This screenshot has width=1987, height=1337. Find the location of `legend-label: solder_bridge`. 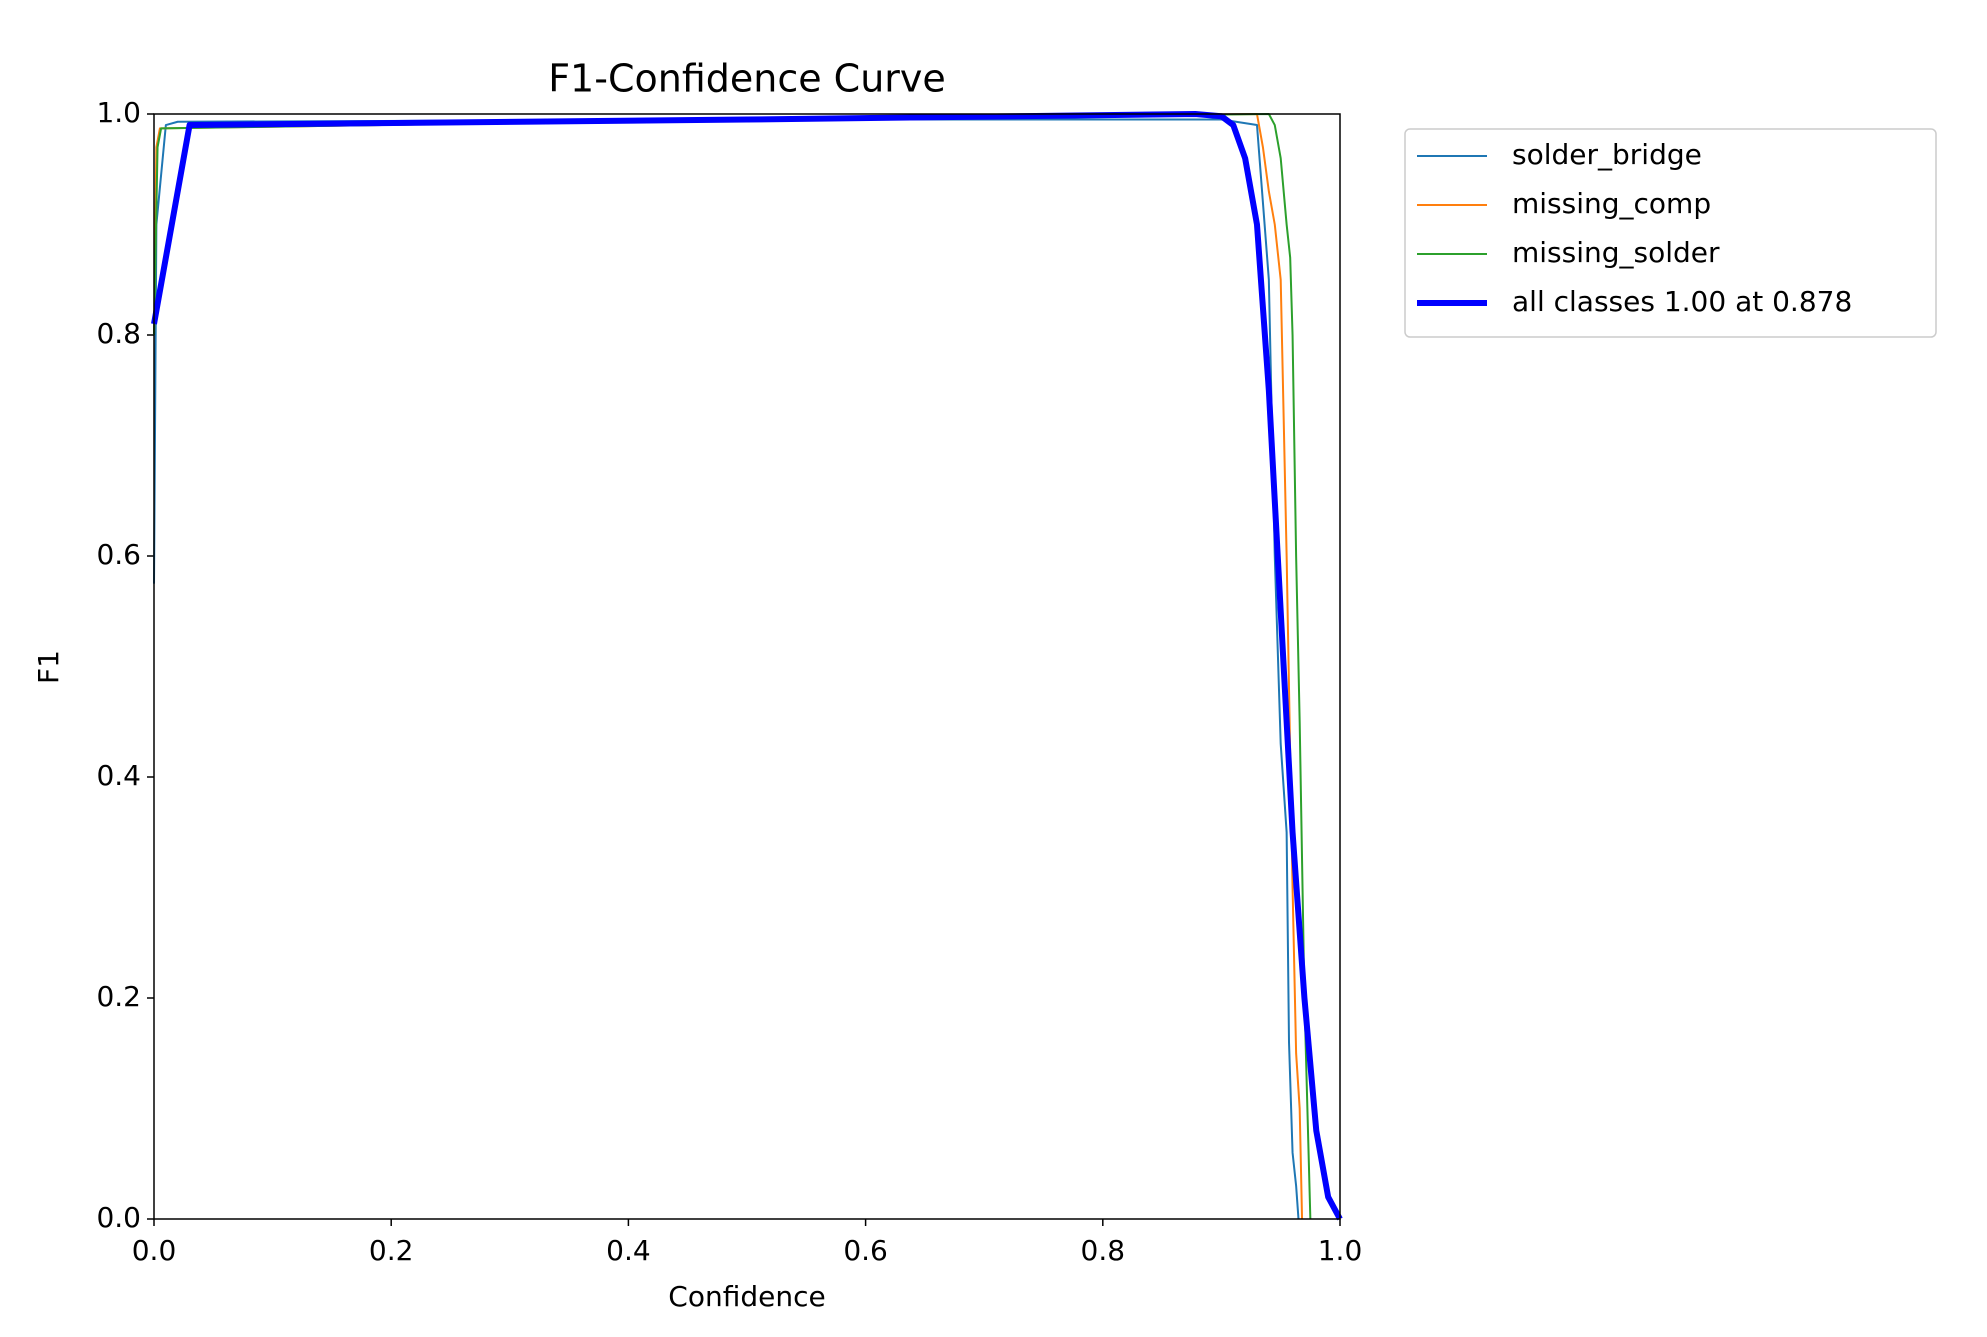

legend-label: solder_bridge is located at coordinates (1607, 154).